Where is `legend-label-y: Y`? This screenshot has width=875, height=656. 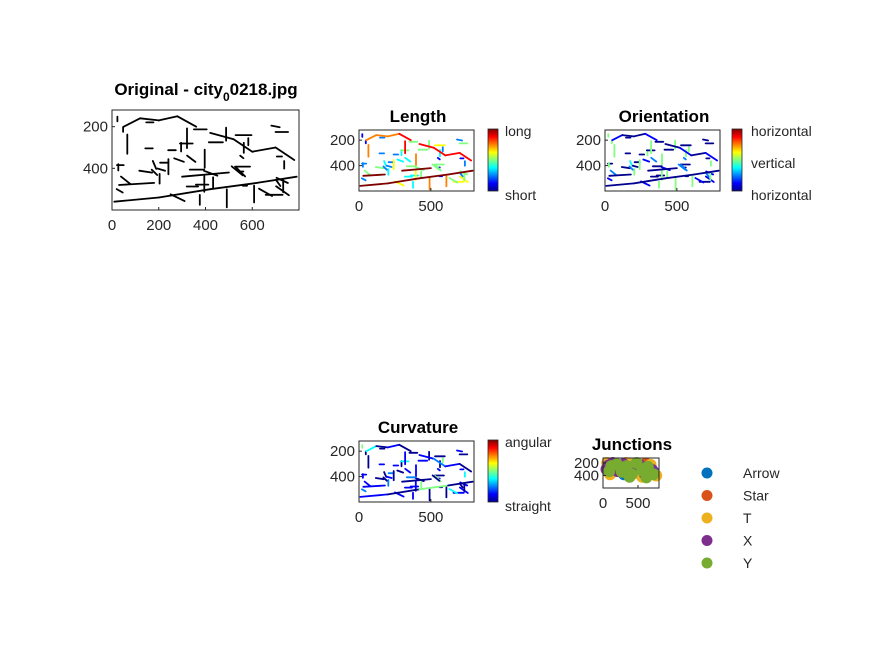 legend-label-y: Y is located at coordinates (748, 563).